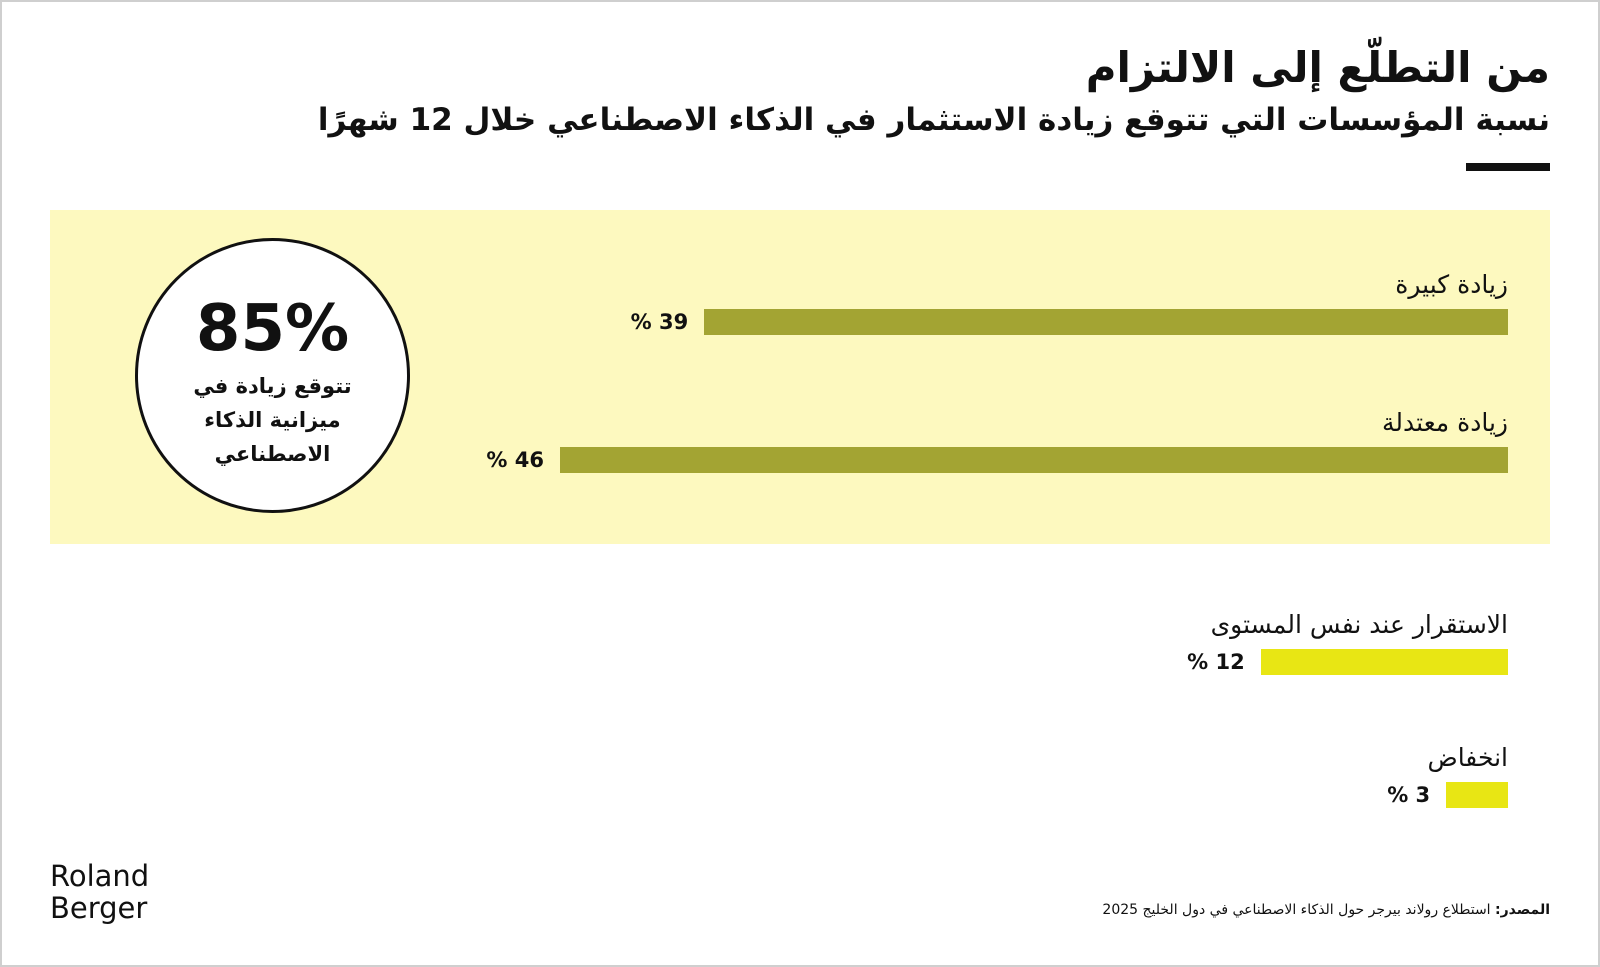  Describe the element at coordinates (99, 908) in the screenshot. I see `logo-line-2: Berger` at that location.